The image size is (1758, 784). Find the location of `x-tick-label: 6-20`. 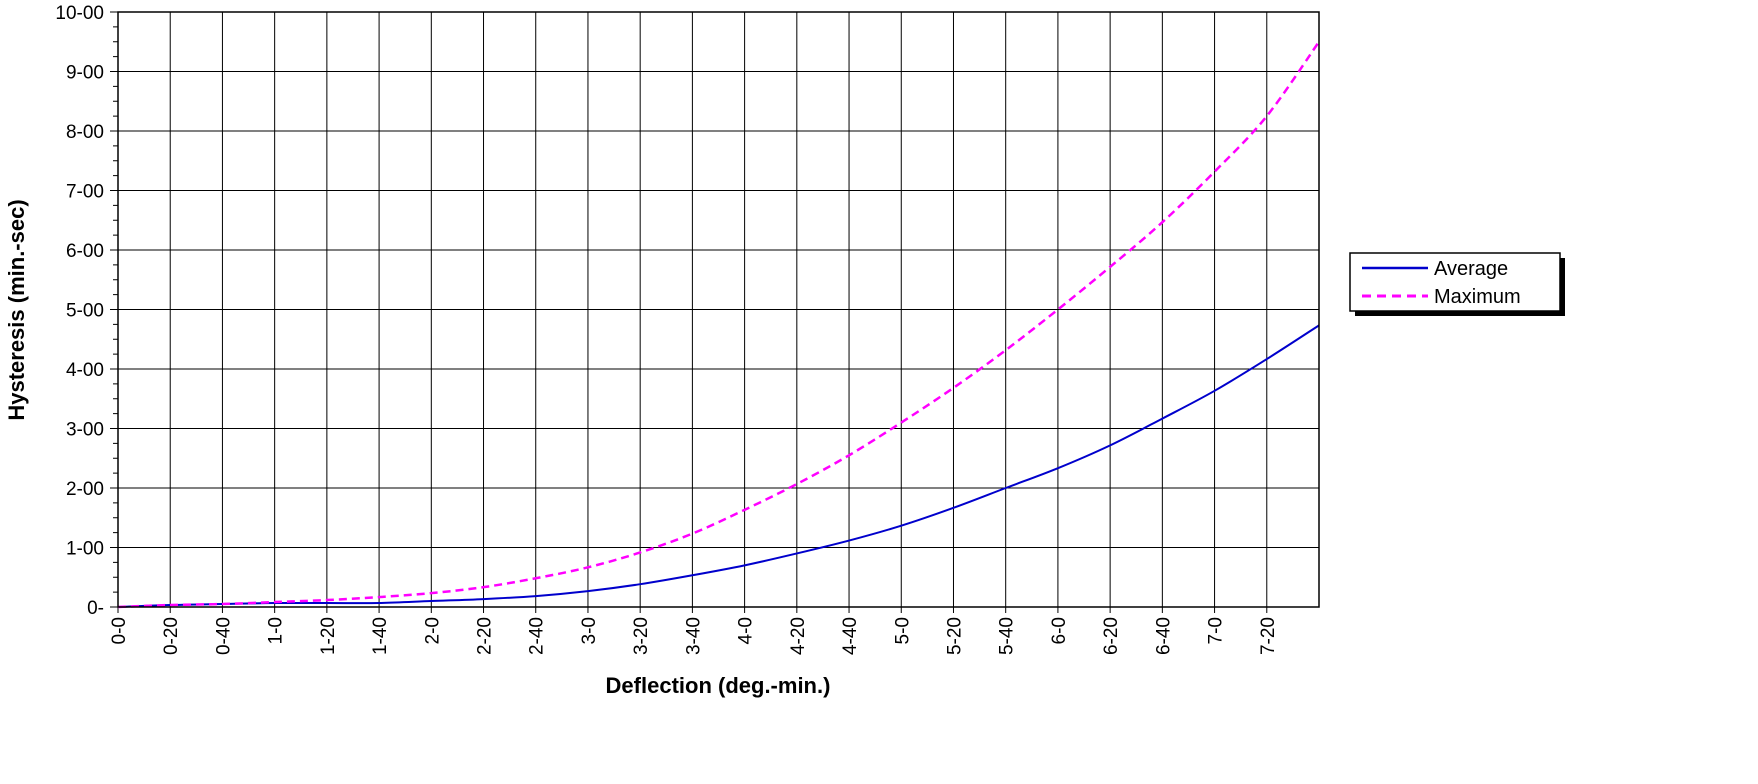

x-tick-label: 6-20 is located at coordinates (1111, 636).